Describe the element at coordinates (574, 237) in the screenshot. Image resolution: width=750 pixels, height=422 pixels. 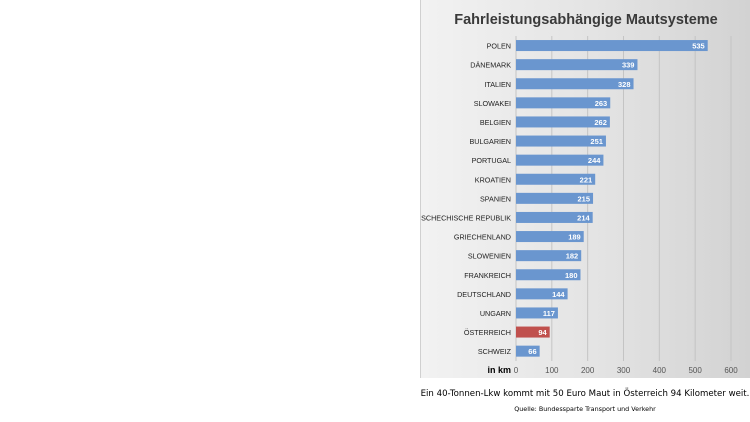
I see `data-label: 189` at that location.